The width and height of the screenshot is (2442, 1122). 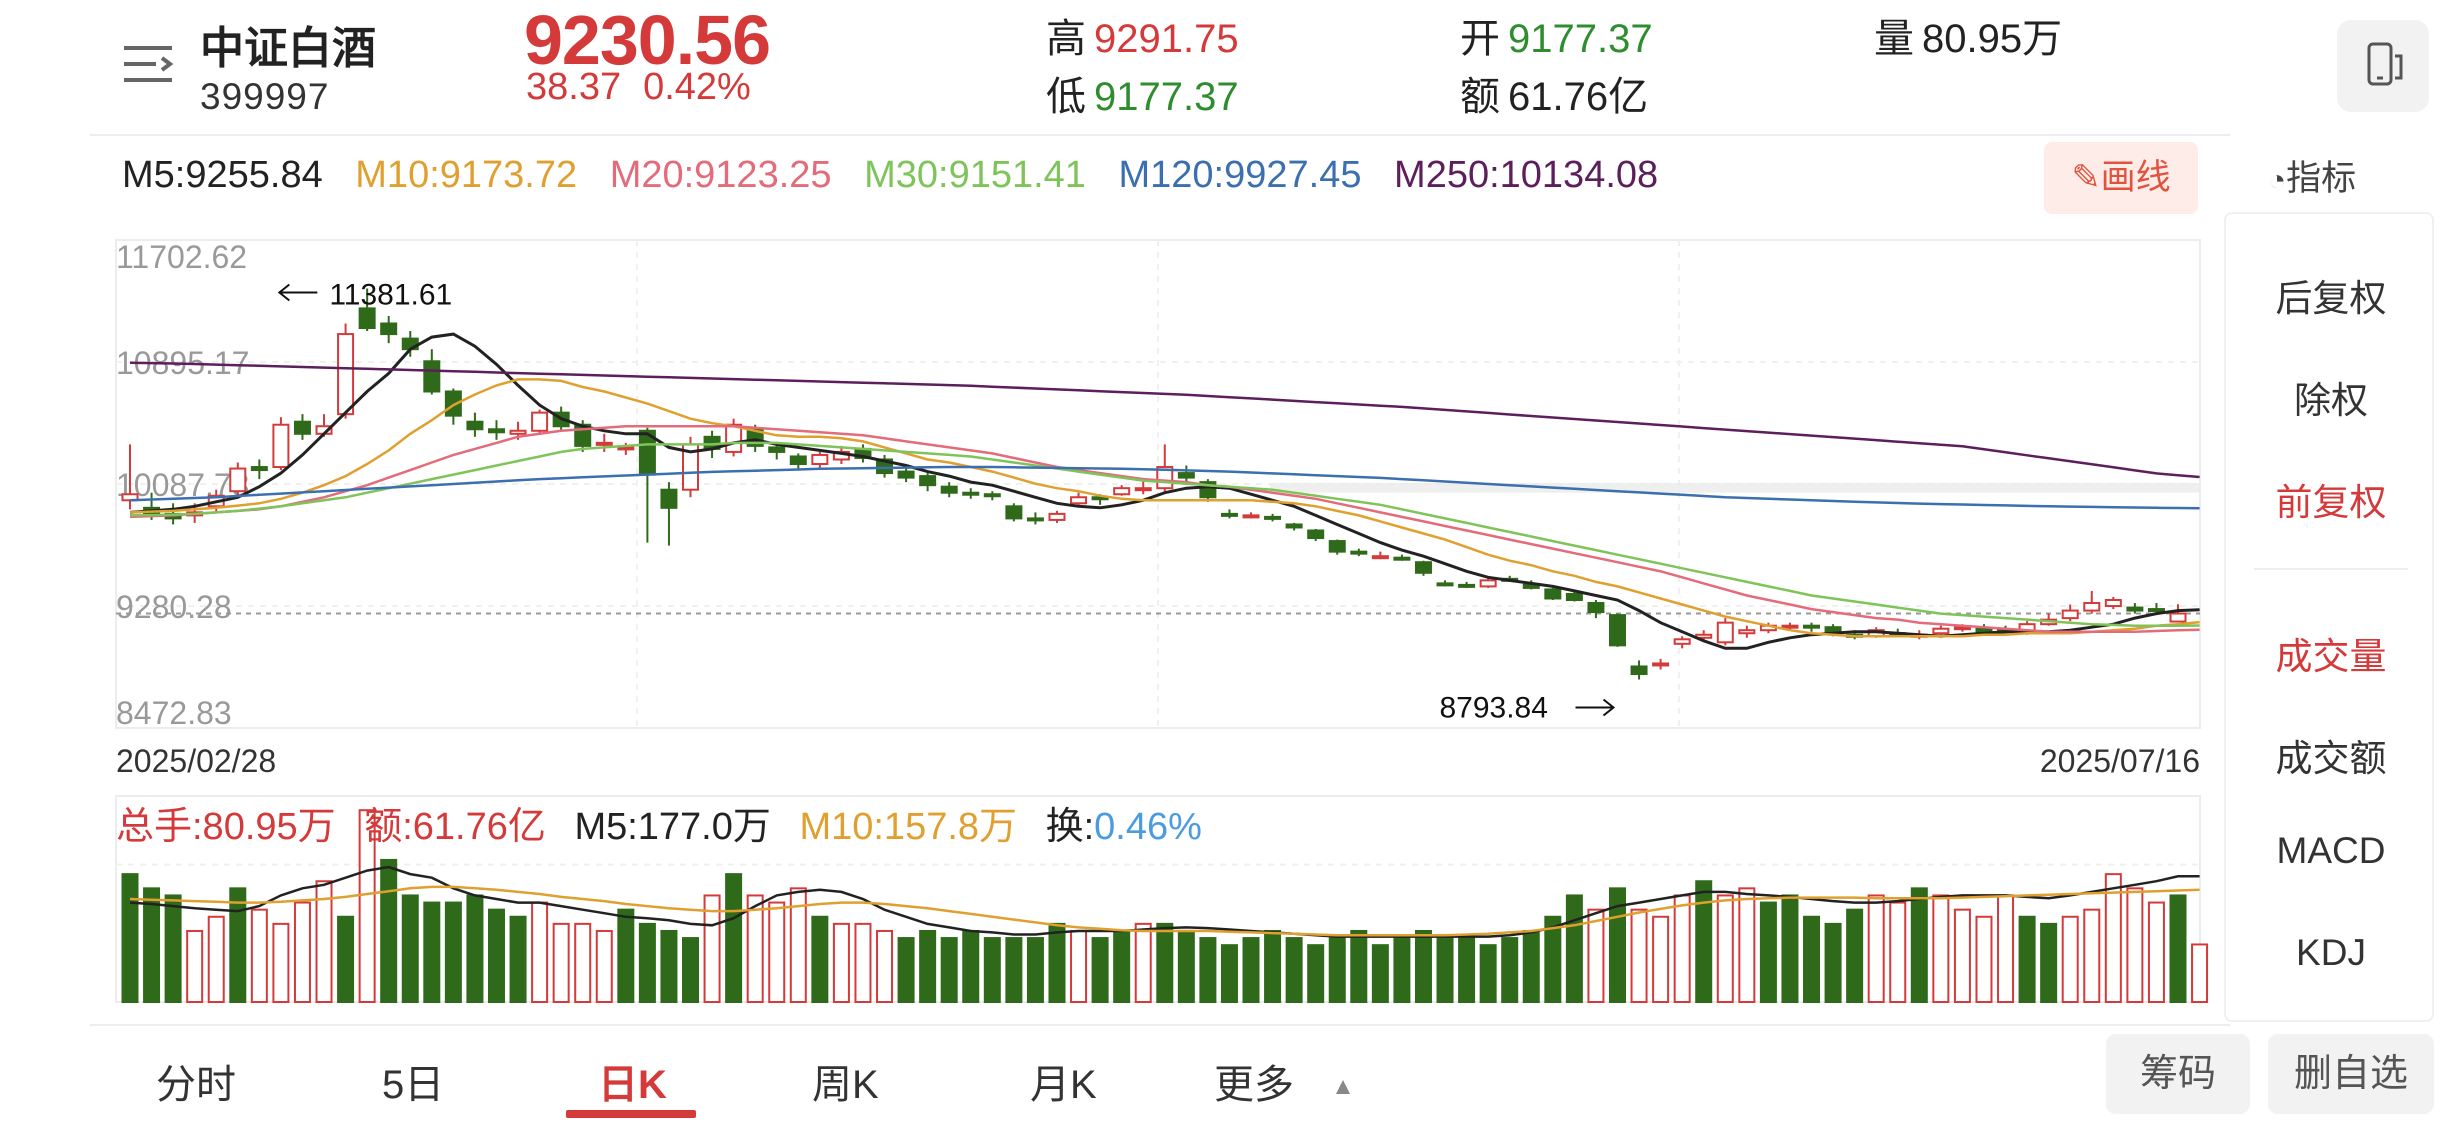 What do you see at coordinates (2178, 1074) in the screenshot?
I see `chips-button: 筹码` at bounding box center [2178, 1074].